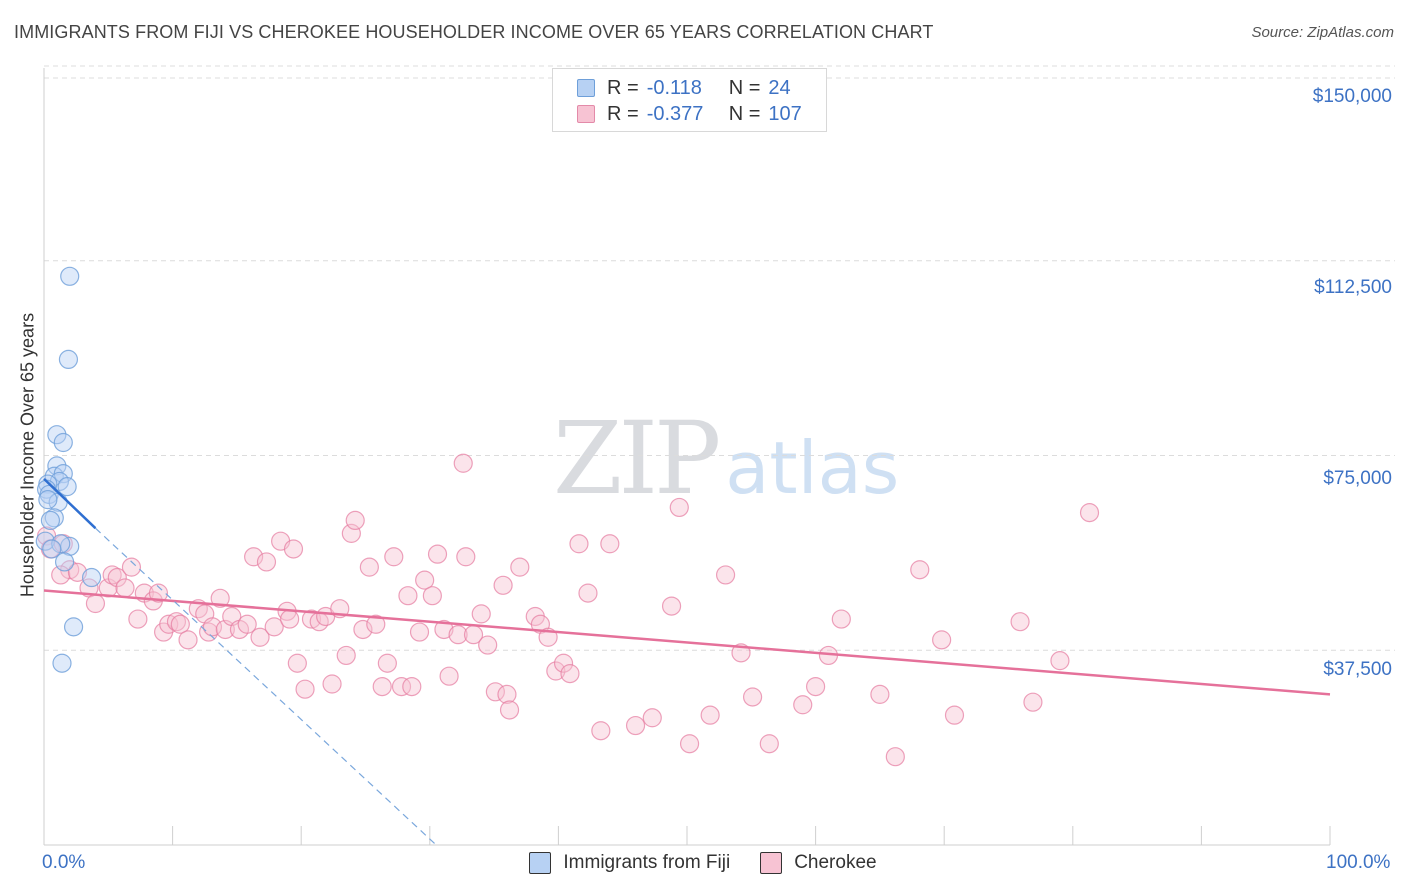 This screenshot has height=892, width=1406. Describe the element at coordinates (1353, 287) in the screenshot. I see `y-tick-label-112500: $112,500` at that location.